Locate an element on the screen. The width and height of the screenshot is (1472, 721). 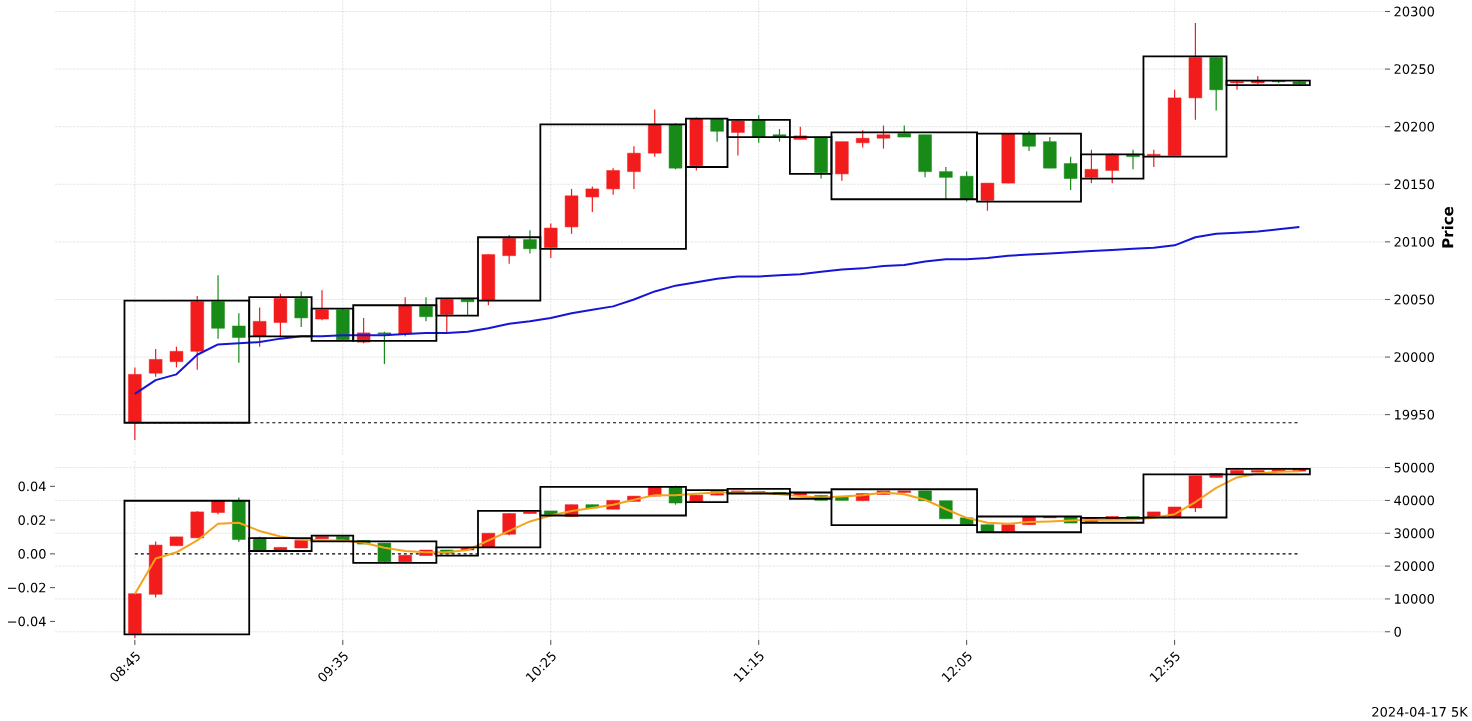
y2-tick-label: 40000 is located at coordinates (1414, 500).